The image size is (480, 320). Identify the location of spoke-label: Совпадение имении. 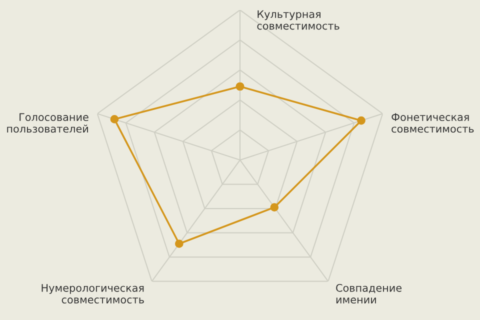
(369, 294).